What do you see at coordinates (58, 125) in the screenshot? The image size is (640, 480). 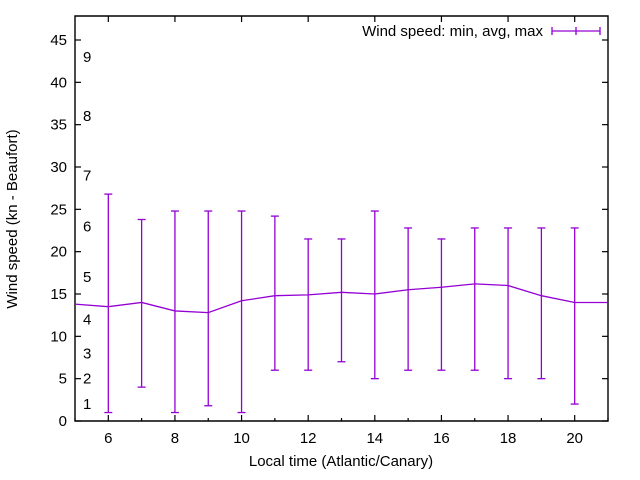 I see `y-tick-label: 35` at bounding box center [58, 125].